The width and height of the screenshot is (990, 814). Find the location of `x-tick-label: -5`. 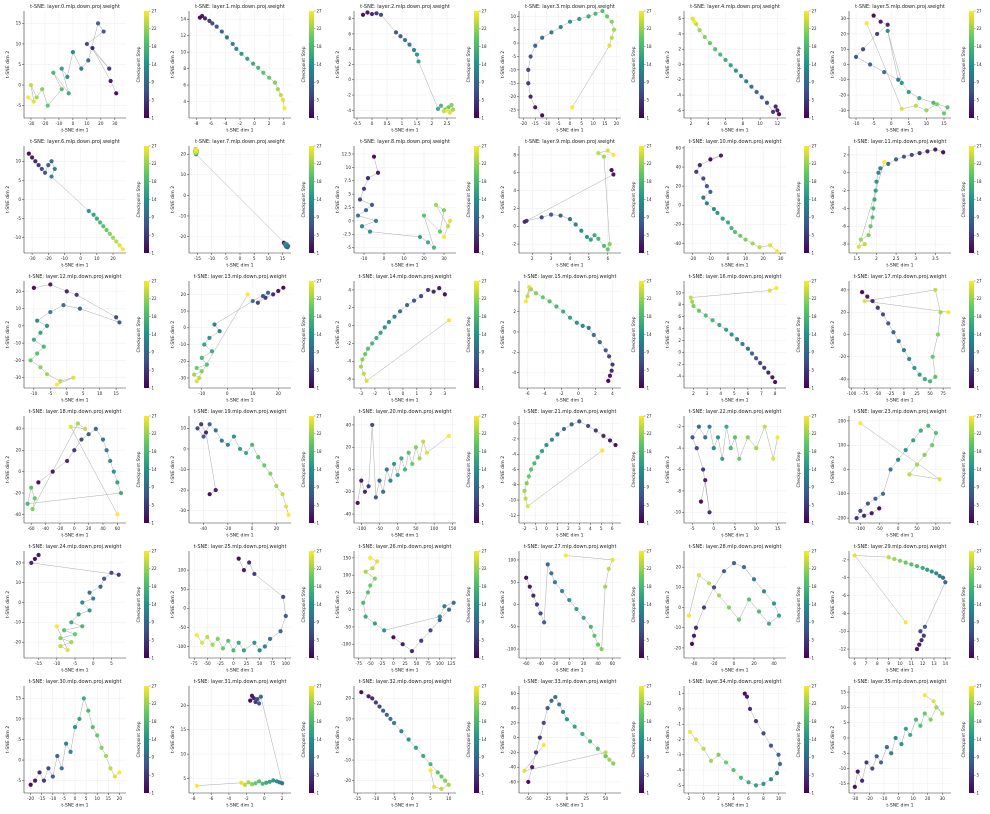

x-tick-label: -5 is located at coordinates (394, 798).